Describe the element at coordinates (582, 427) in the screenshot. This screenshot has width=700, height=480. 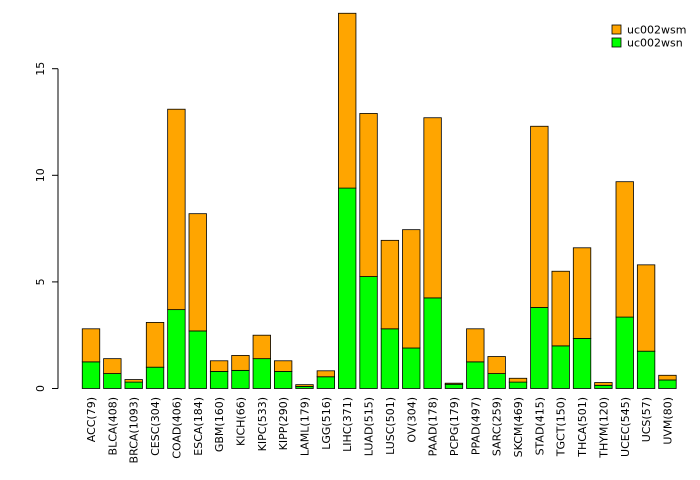
I see `x-tick-label: THCA(501)` at that location.